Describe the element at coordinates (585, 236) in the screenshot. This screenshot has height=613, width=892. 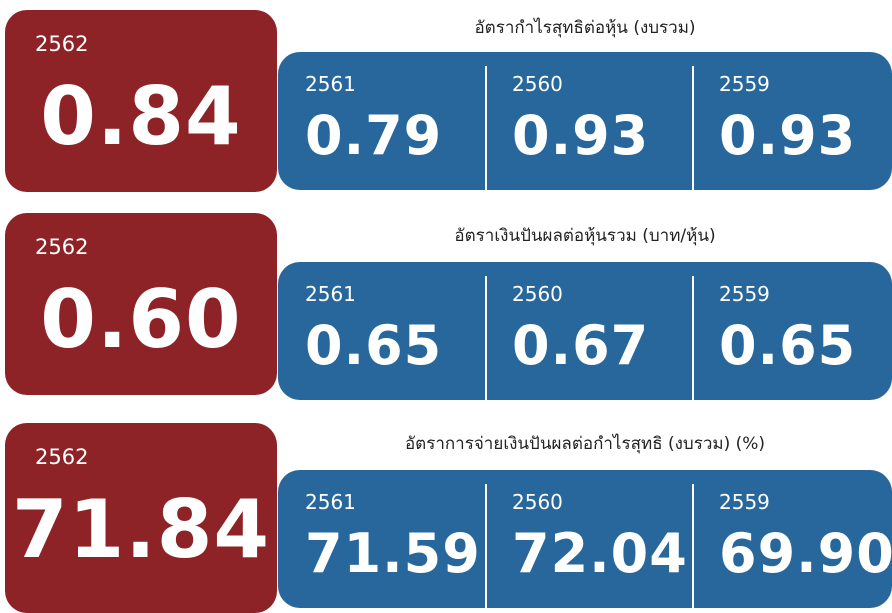
I see `section-title: อัตราเงินปันผลต่อหุ้นรวม (บาท/หุ้น)` at that location.